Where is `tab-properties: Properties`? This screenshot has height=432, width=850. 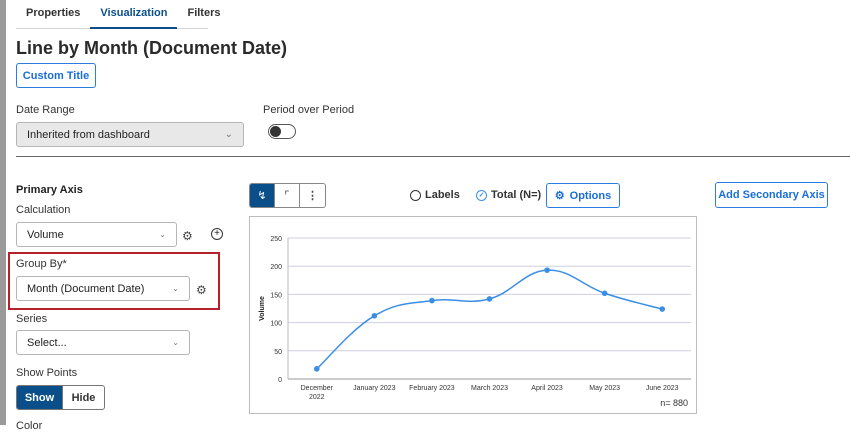 tab-properties: Properties is located at coordinates (53, 13).